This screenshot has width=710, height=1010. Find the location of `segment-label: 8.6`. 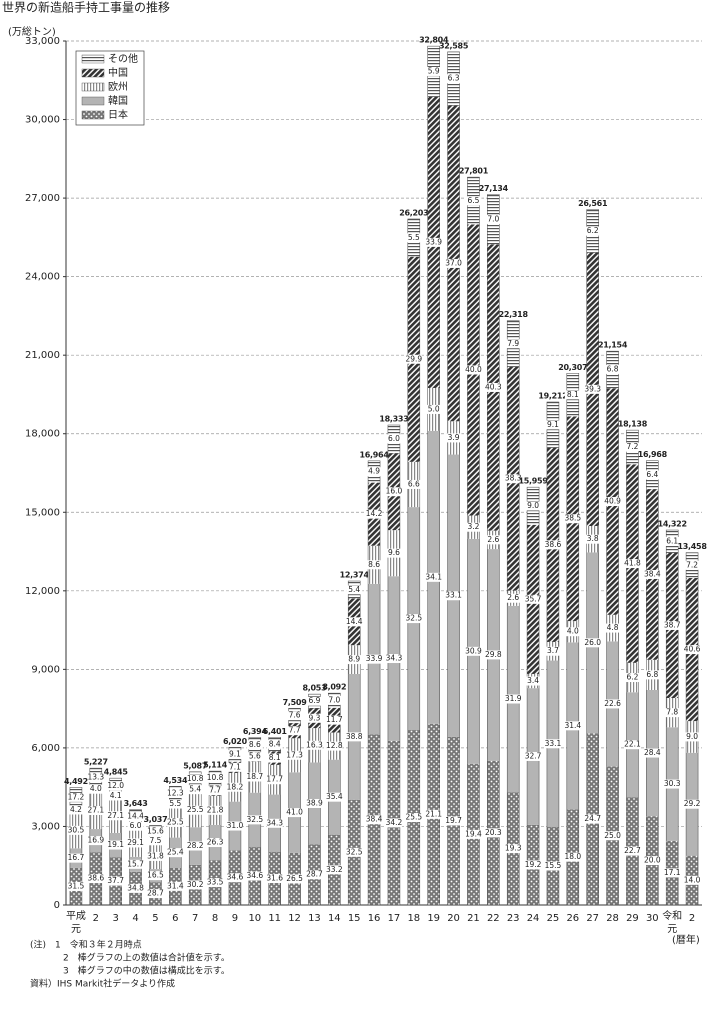

segment-label: 8.6 is located at coordinates (374, 564).